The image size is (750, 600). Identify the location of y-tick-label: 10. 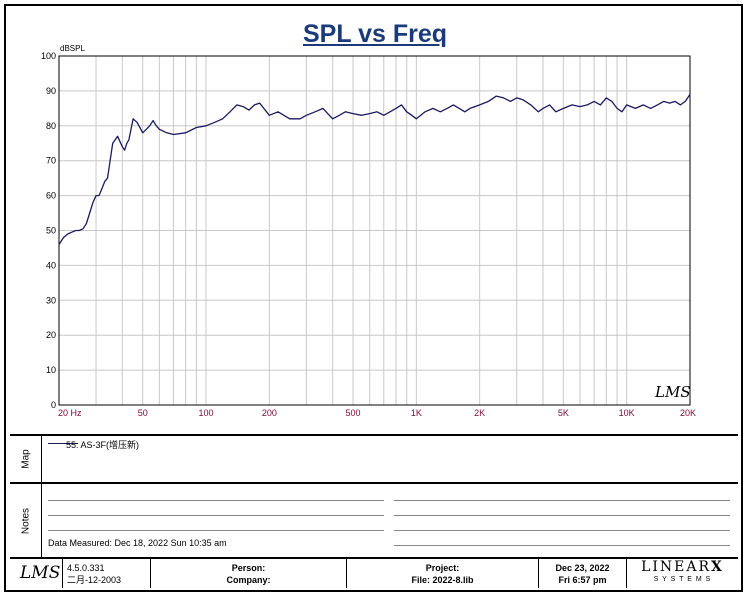
(51, 370).